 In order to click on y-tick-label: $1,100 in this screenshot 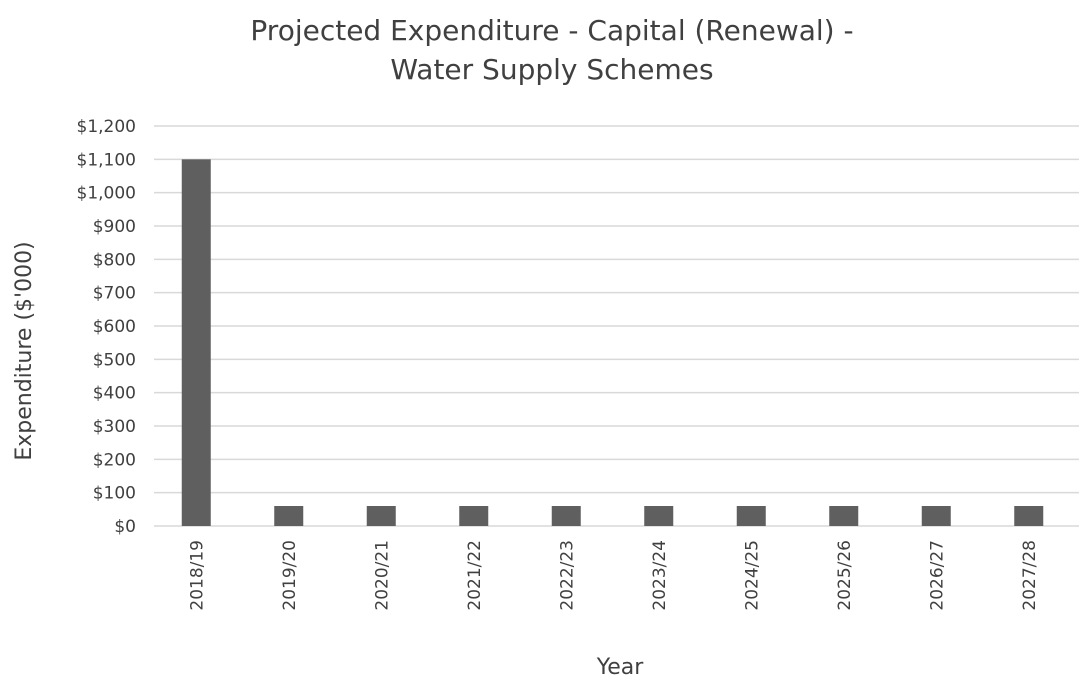, I will do `click(106, 160)`.